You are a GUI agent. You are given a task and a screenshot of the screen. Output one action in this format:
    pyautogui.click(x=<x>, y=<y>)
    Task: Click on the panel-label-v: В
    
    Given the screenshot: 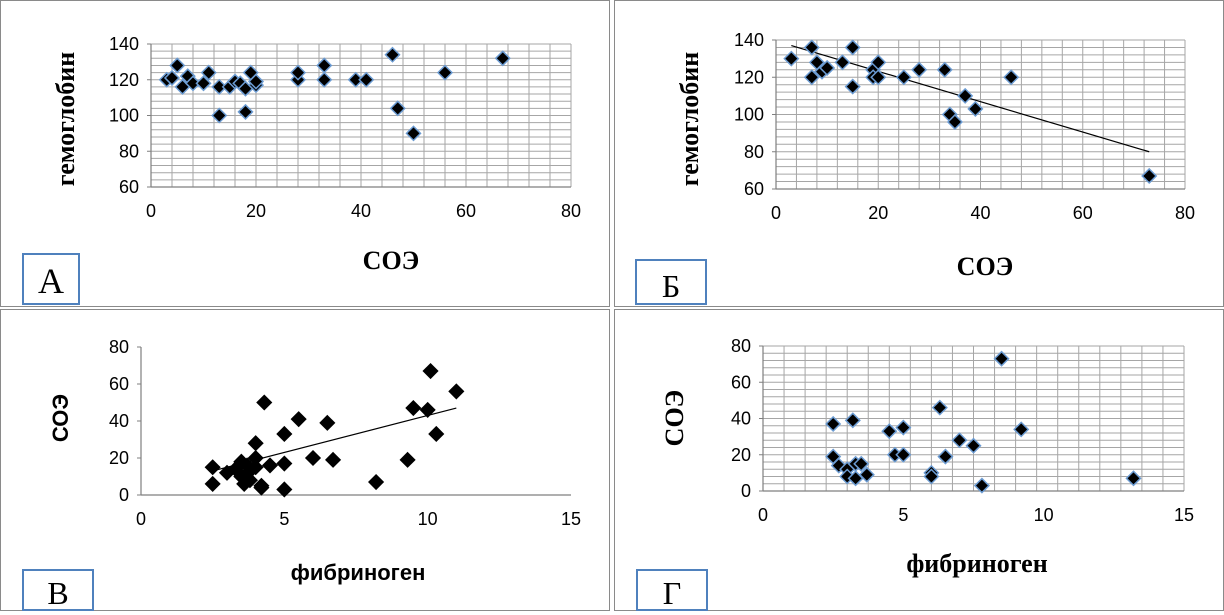 What is the action you would take?
    pyautogui.click(x=58, y=590)
    